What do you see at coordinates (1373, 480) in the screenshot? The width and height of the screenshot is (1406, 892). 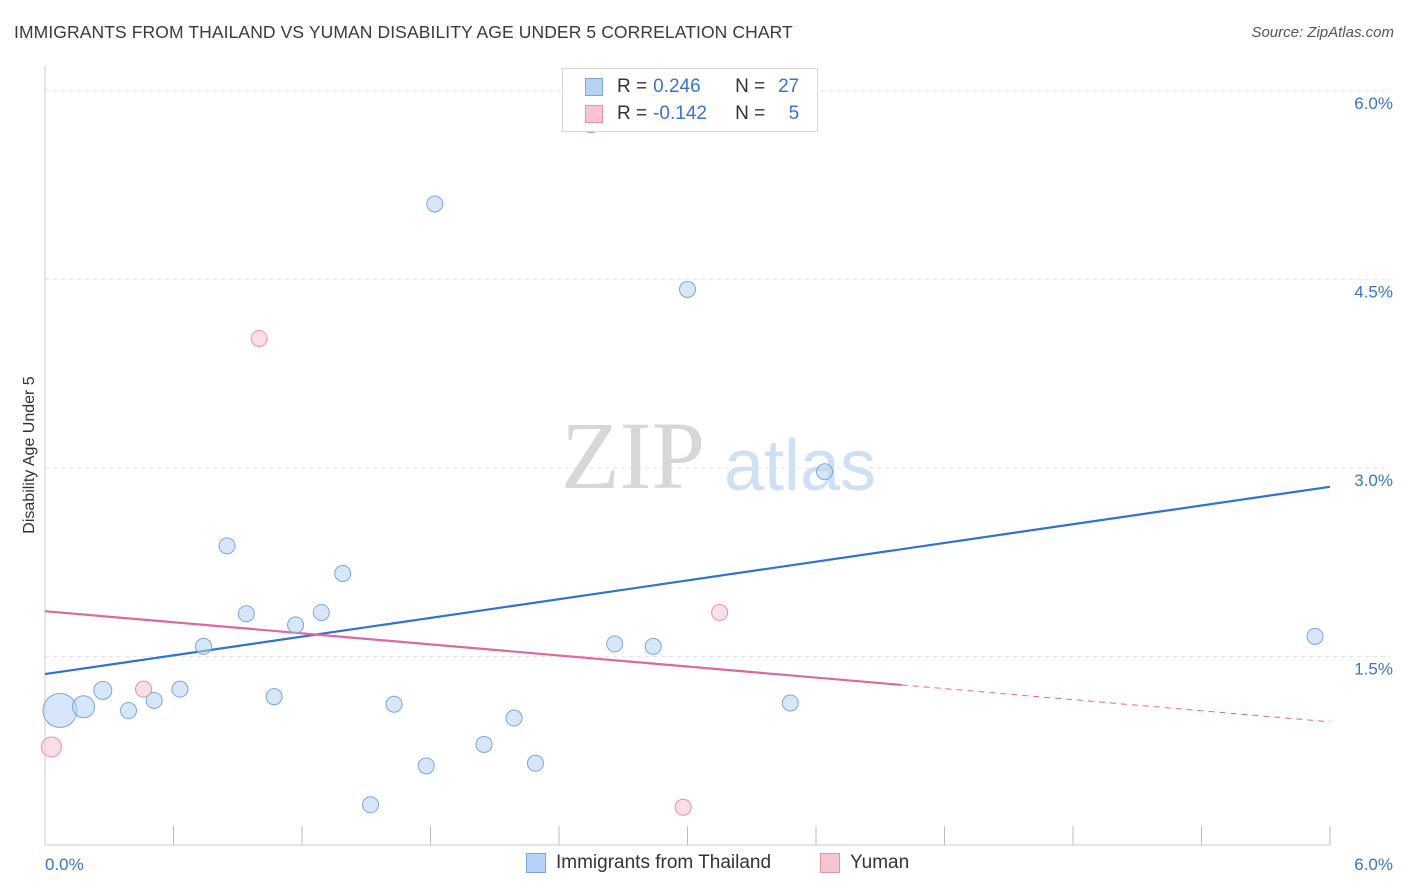 I see `y-tick-label: 3.0%` at bounding box center [1373, 480].